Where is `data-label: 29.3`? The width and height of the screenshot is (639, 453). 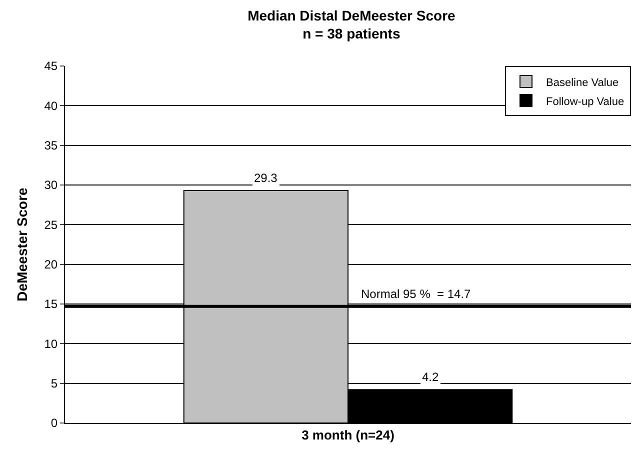
data-label: 29.3 is located at coordinates (266, 178).